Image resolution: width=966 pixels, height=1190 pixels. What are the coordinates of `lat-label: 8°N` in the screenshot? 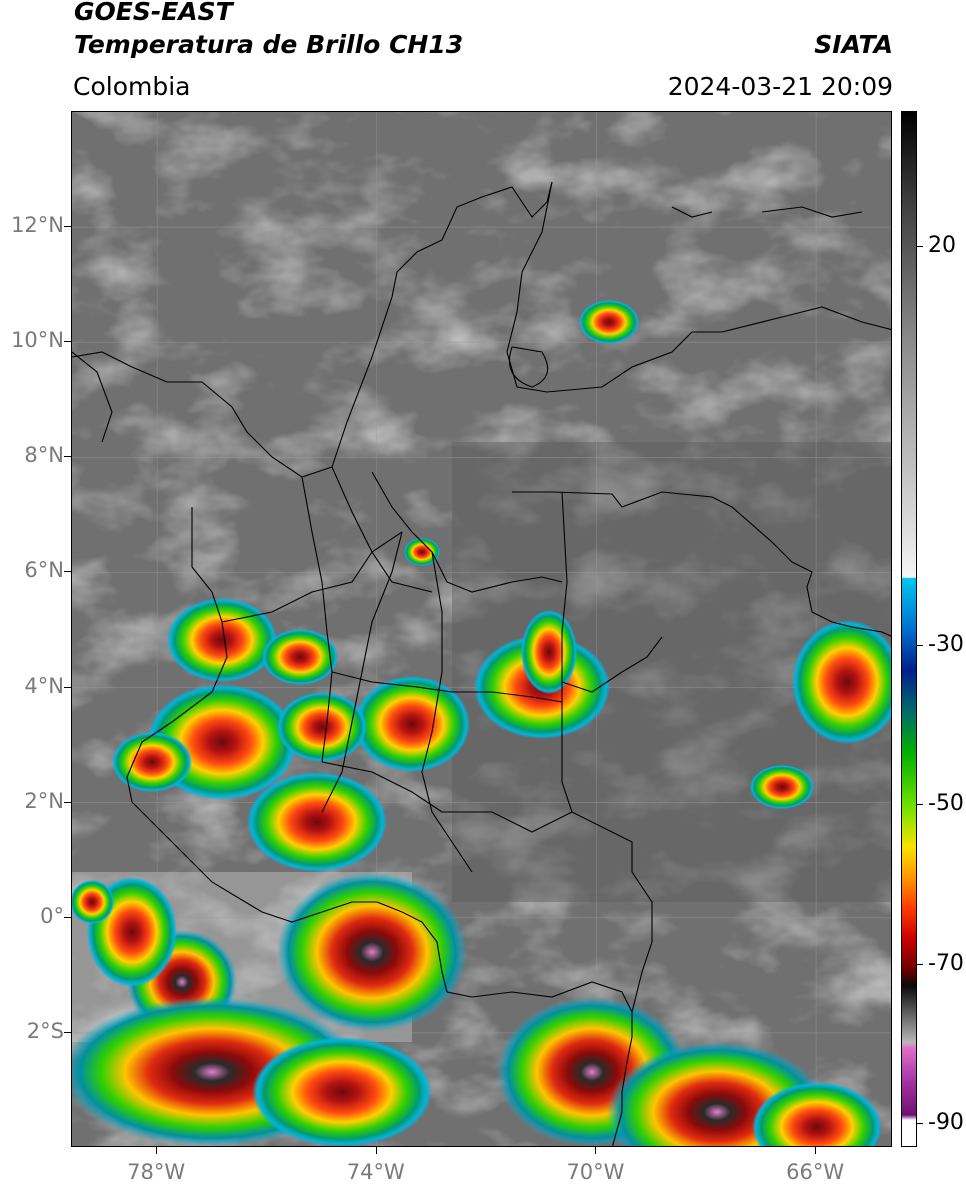 It's located at (44, 455).